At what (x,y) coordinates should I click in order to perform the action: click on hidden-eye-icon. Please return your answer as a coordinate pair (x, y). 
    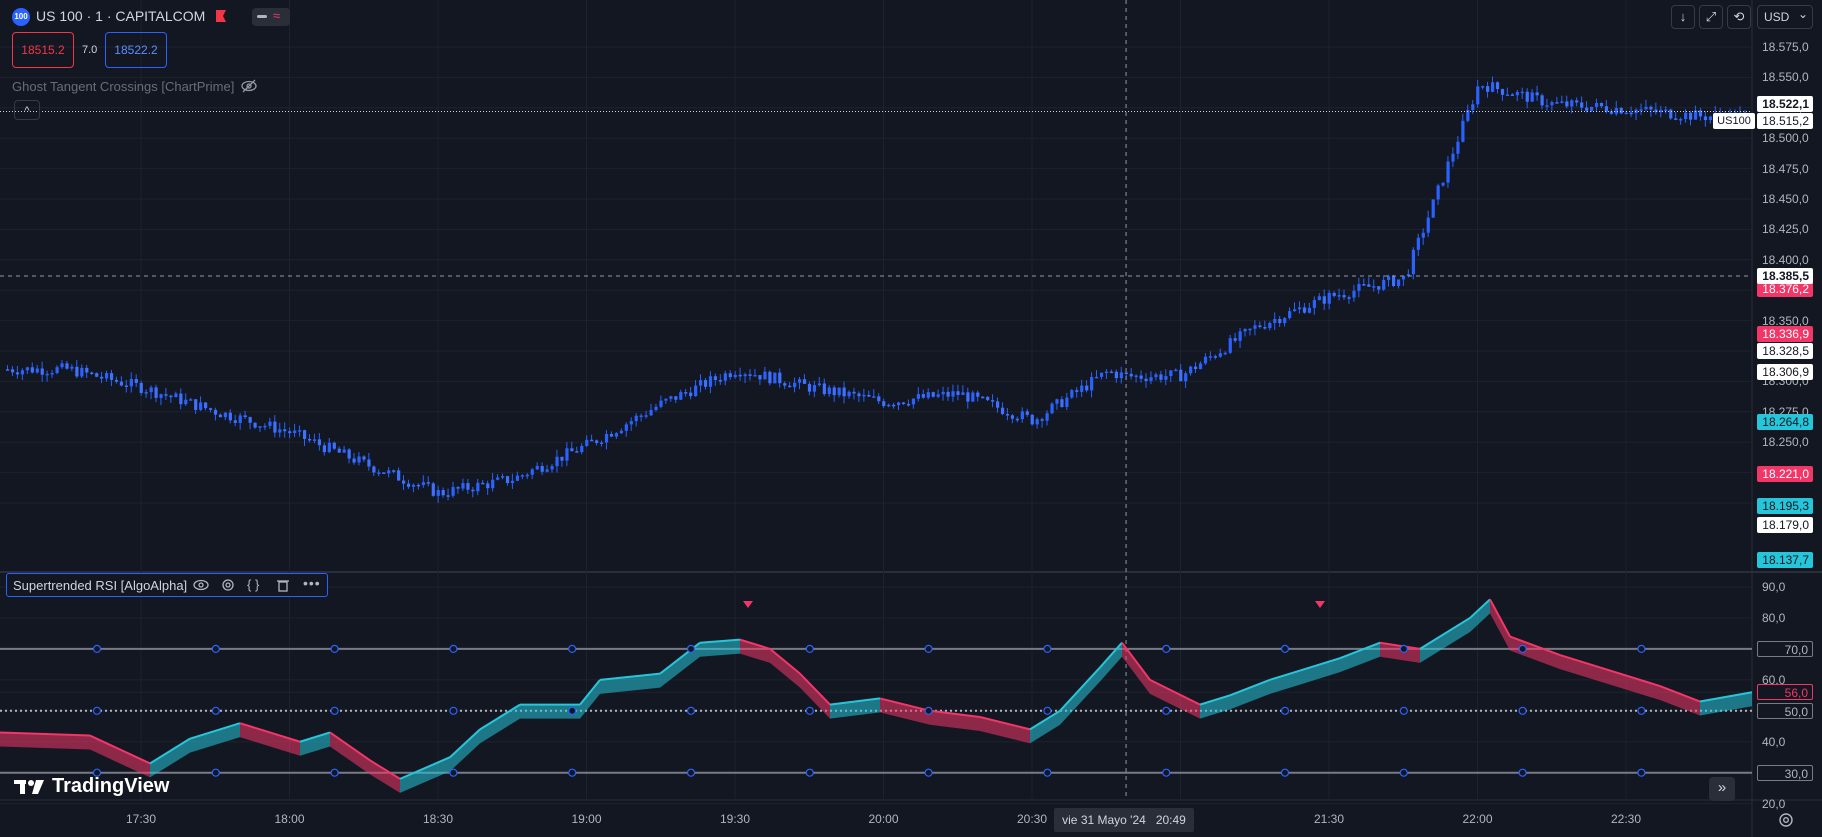
    Looking at the image, I should click on (249, 86).